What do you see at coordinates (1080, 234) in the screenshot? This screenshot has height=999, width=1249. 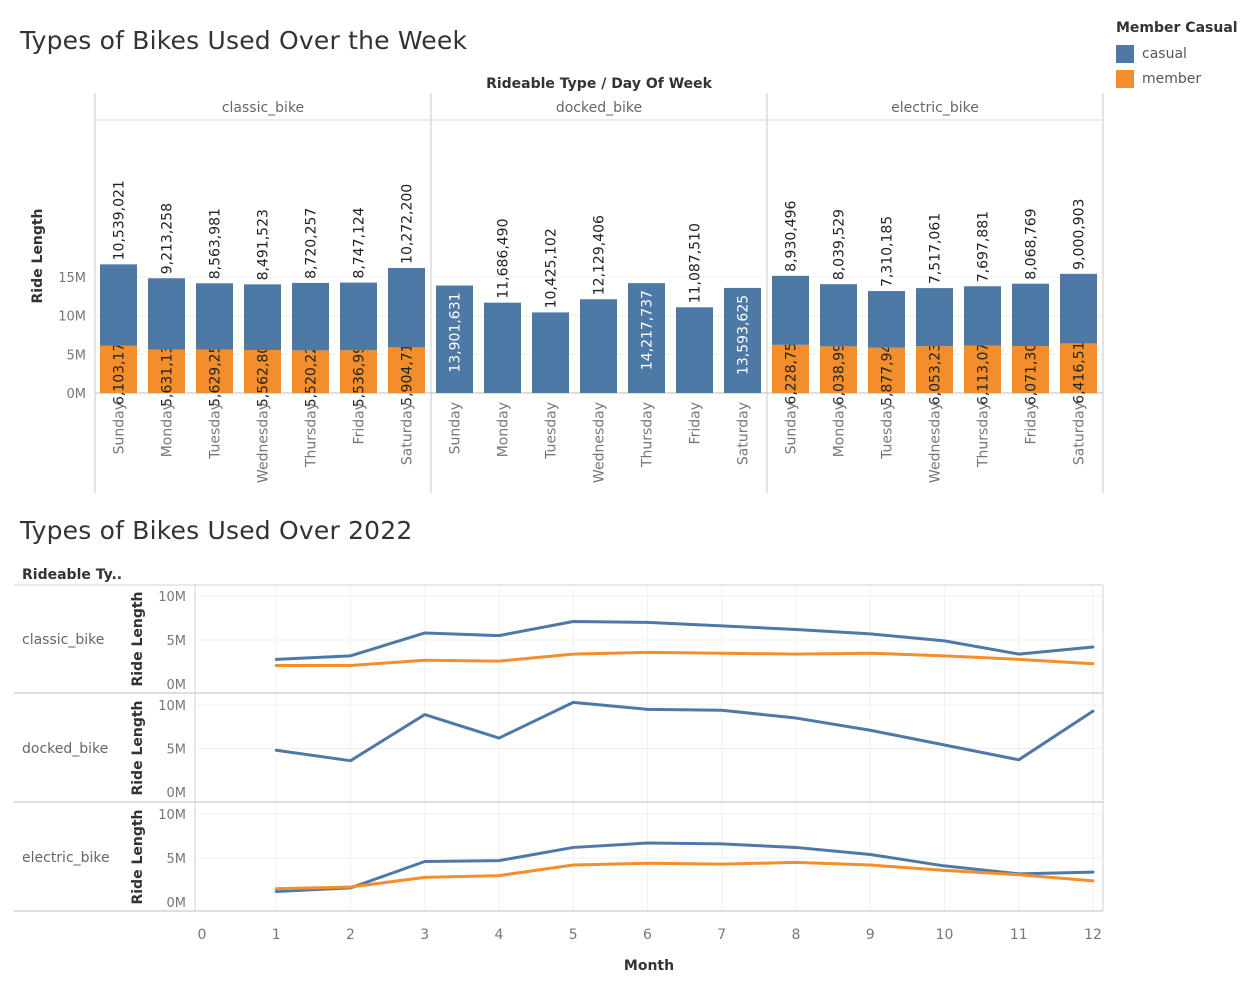 I see `bar-label-casual: 9,000,903` at bounding box center [1080, 234].